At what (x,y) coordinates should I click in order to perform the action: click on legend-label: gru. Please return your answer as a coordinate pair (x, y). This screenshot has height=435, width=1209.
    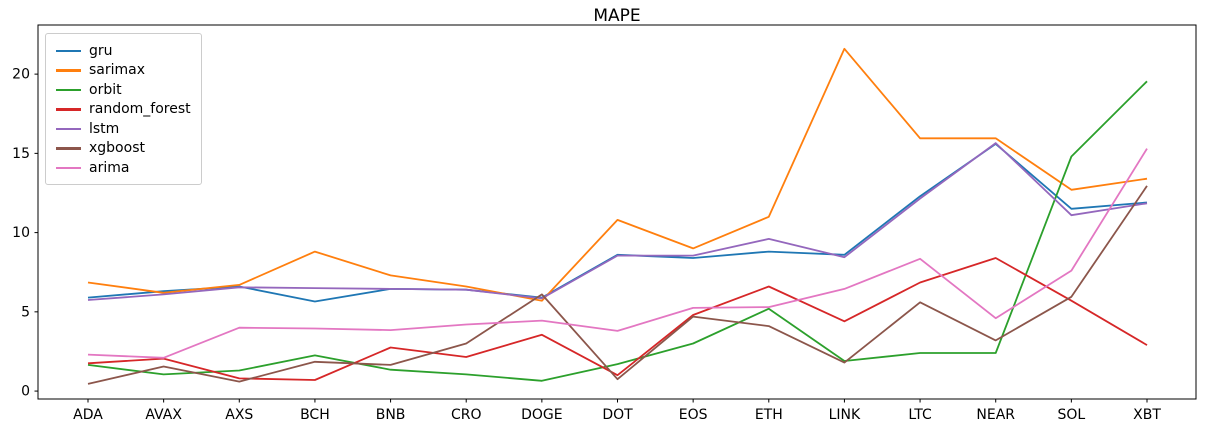
    Looking at the image, I should click on (101, 50).